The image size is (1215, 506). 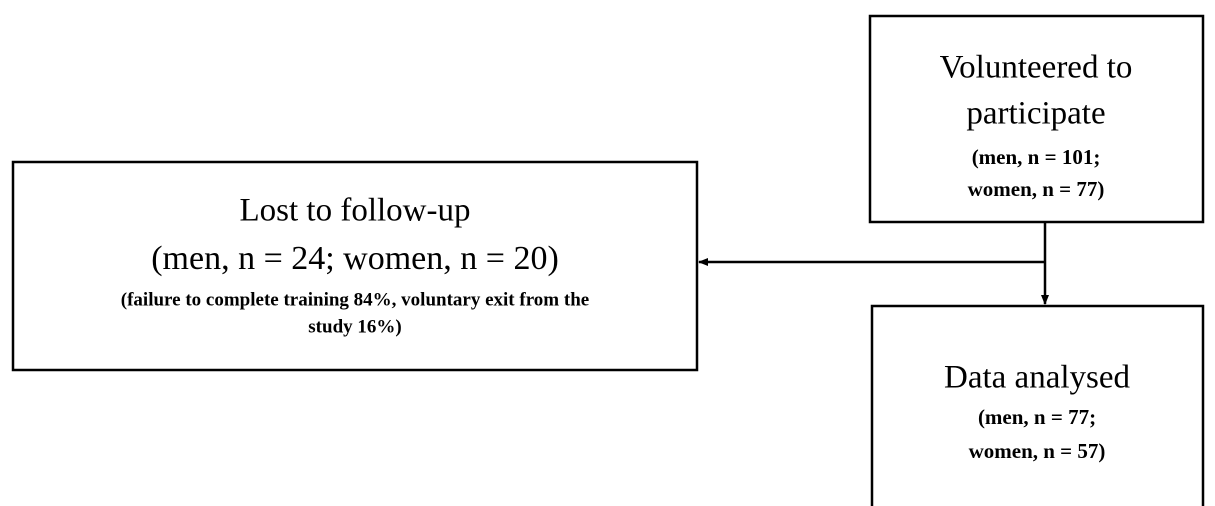 I want to click on node-detail: (men, n = 101;, so click(x=1036, y=157).